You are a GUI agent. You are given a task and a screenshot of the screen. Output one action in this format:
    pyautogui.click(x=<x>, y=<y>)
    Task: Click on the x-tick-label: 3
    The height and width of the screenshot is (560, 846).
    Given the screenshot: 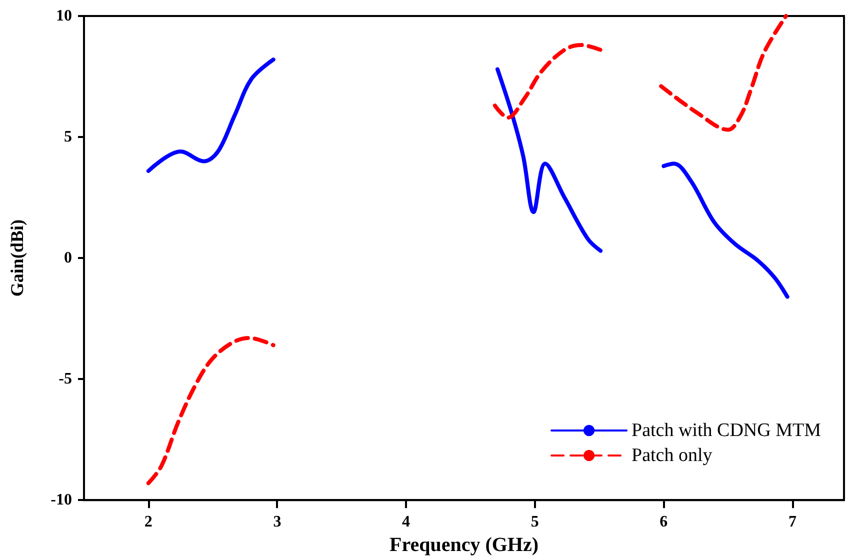 What is the action you would take?
    pyautogui.click(x=277, y=522)
    